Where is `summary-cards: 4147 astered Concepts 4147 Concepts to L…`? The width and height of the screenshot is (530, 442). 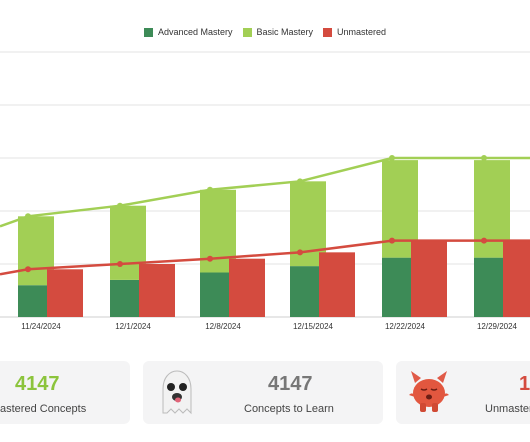
summary-cards: 4147 astered Concepts 4147 Concepts to L… is located at coordinates (265, 393).